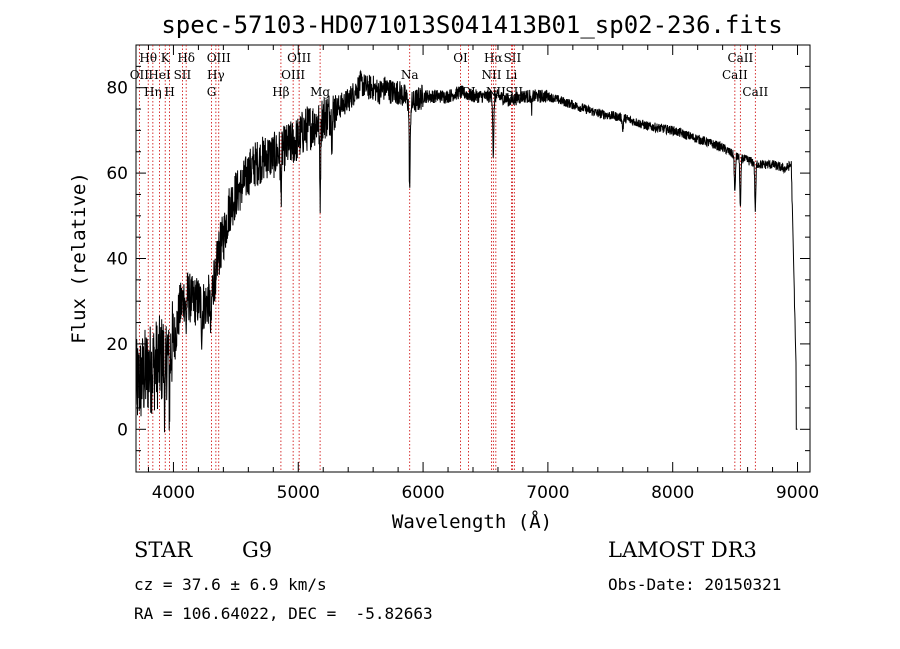  What do you see at coordinates (173, 493) in the screenshot?
I see `x-tick-label: 4000` at bounding box center [173, 493].